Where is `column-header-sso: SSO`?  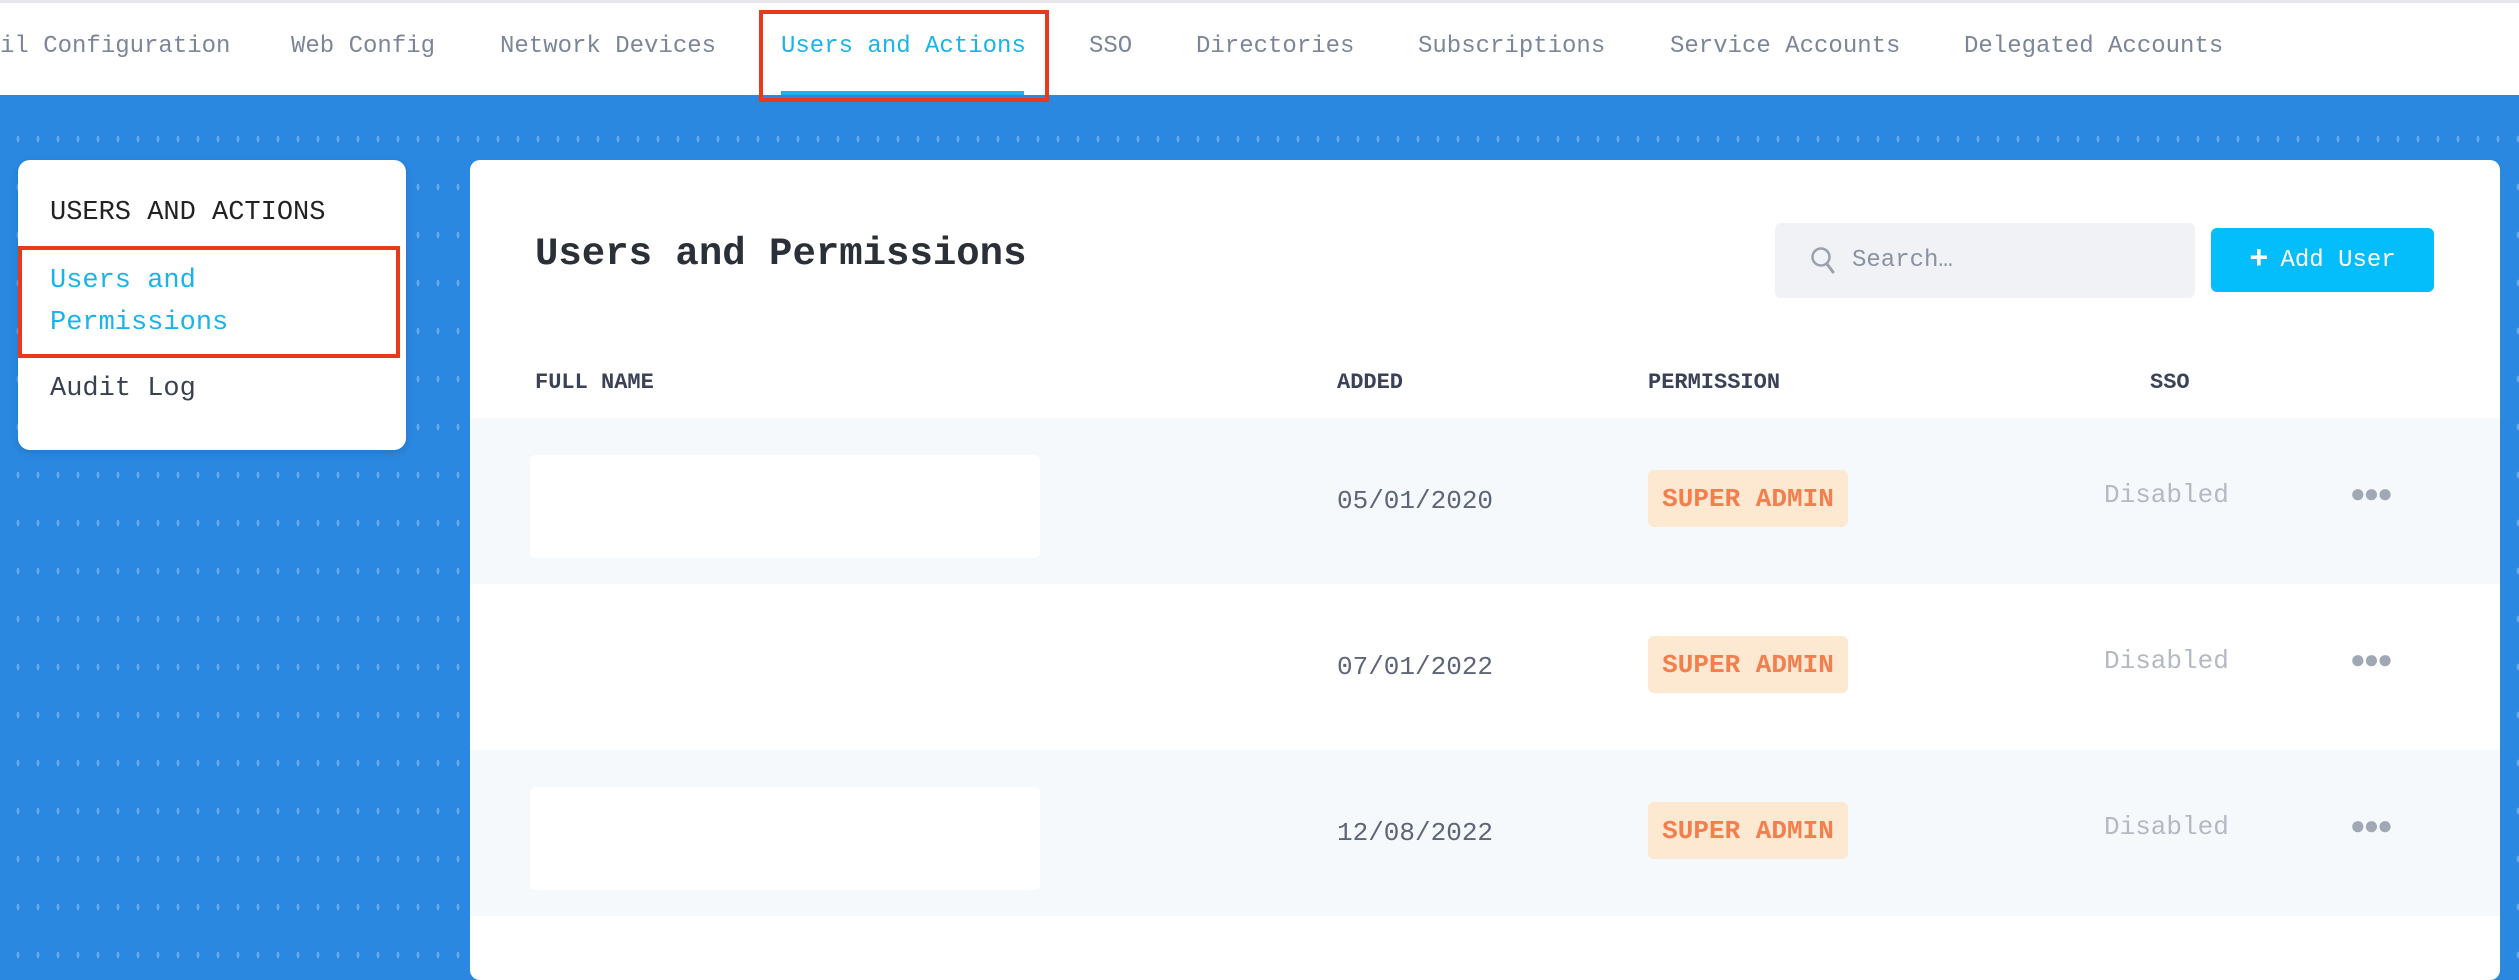 column-header-sso: SSO is located at coordinates (2170, 382).